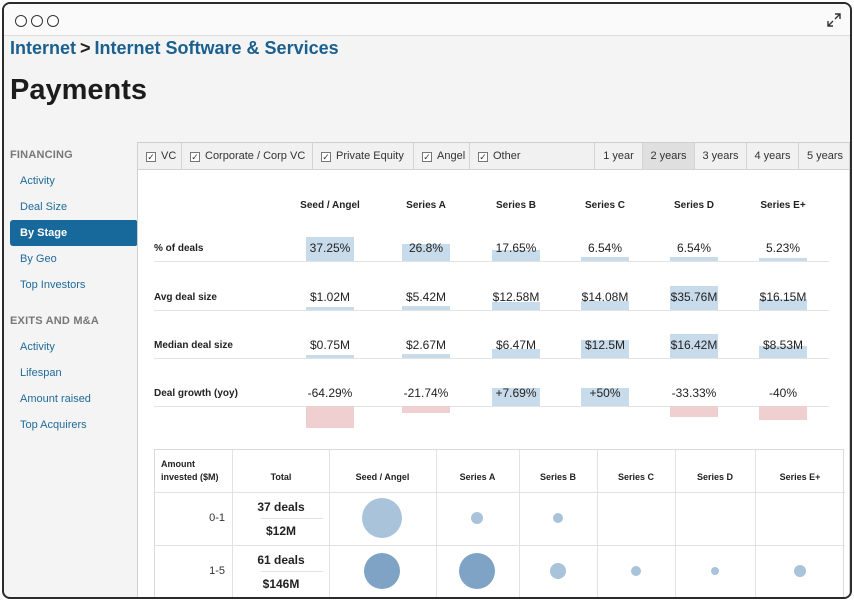  I want to click on breadcrumb-parent-link: Internet, so click(43, 48).